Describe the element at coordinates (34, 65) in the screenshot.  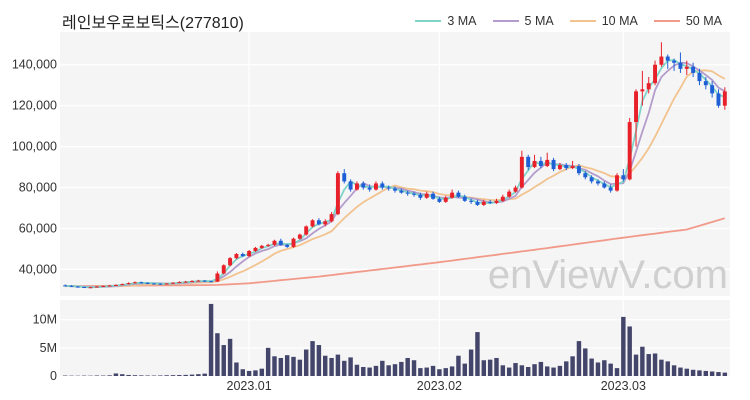
I see `price-tick-label: 140,000` at that location.